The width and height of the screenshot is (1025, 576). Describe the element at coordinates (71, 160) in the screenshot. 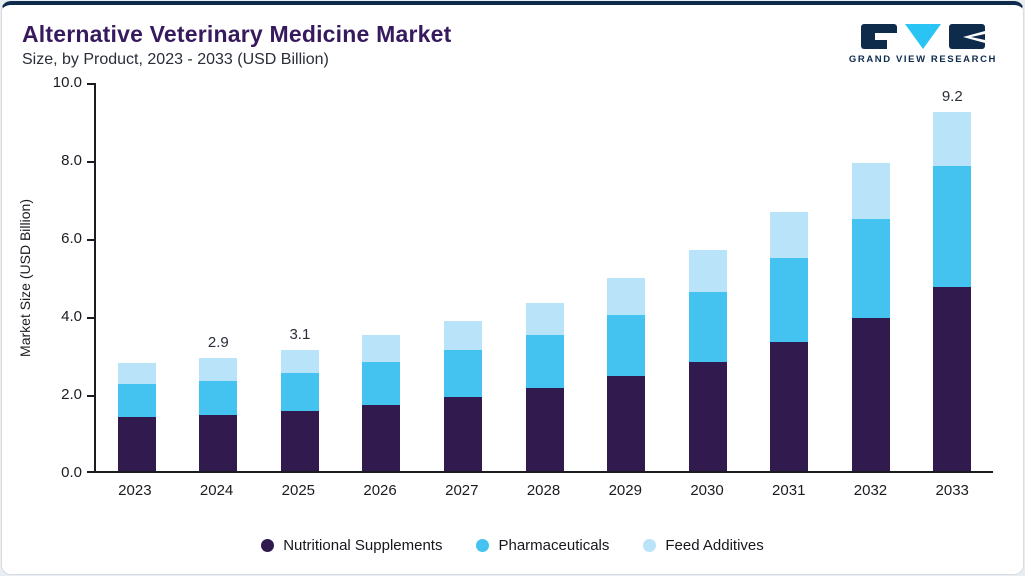

I see `y-tick-label: 8.0` at that location.